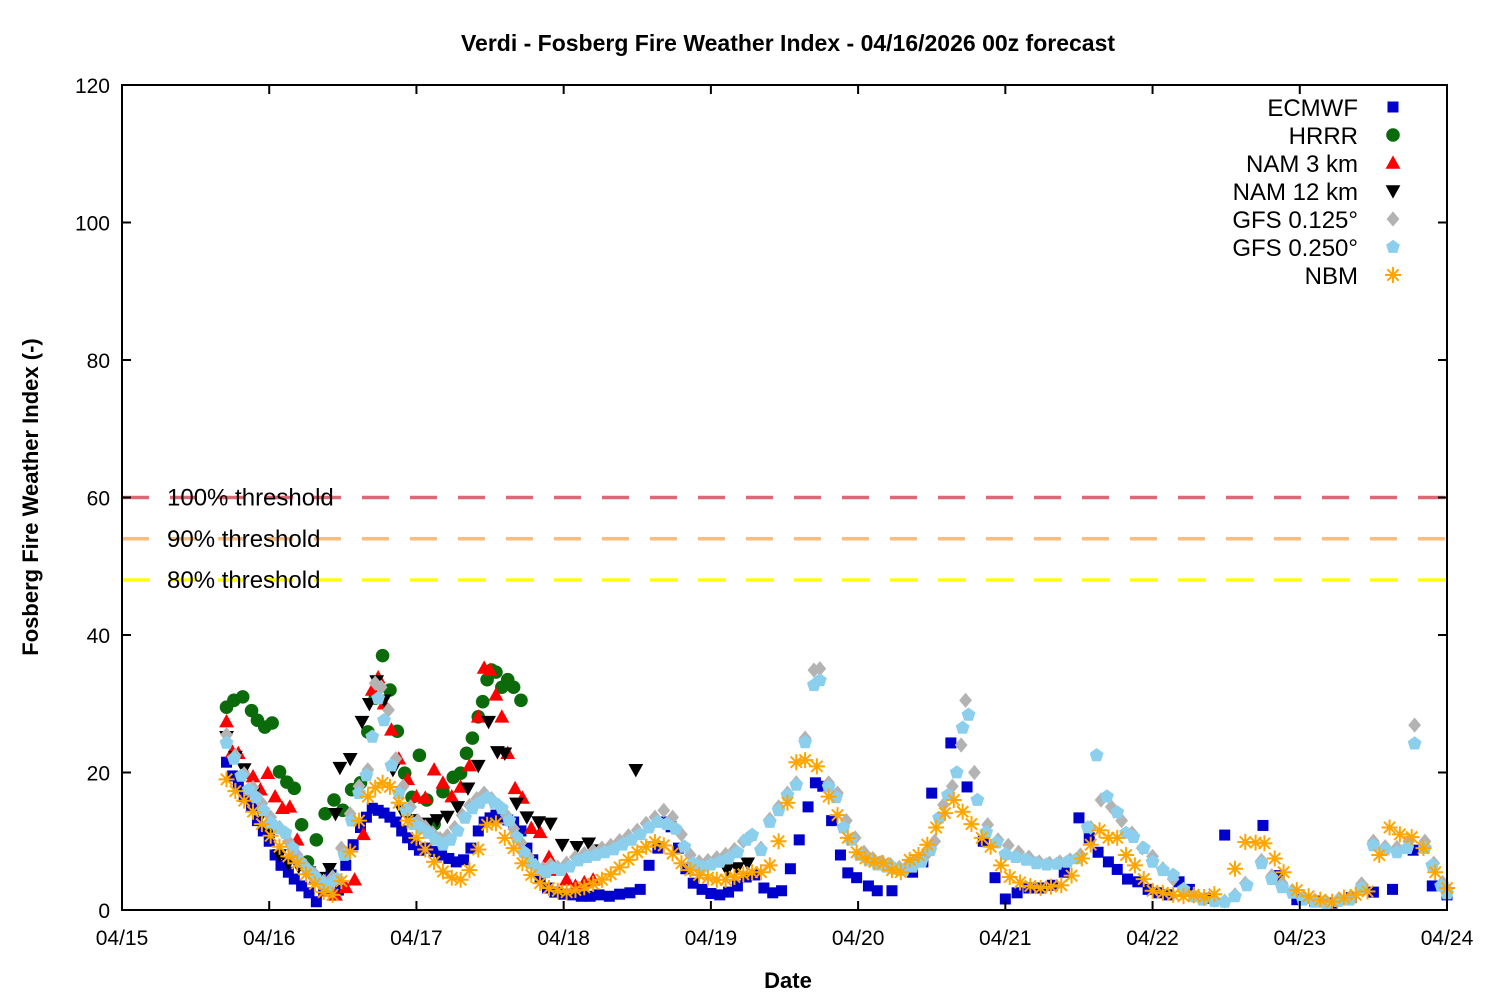 The width and height of the screenshot is (1500, 1005). What do you see at coordinates (1393, 246) in the screenshot?
I see `pentagon-legend-marker-icon` at bounding box center [1393, 246].